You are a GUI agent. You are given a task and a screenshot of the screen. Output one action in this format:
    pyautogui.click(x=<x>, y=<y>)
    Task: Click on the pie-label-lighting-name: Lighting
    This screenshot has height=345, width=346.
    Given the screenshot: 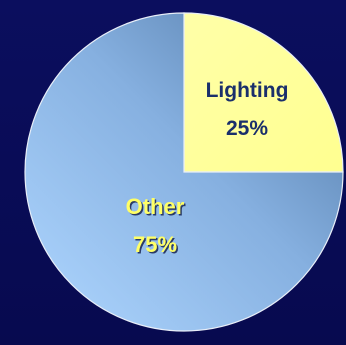 What is the action you would take?
    pyautogui.click(x=247, y=90)
    